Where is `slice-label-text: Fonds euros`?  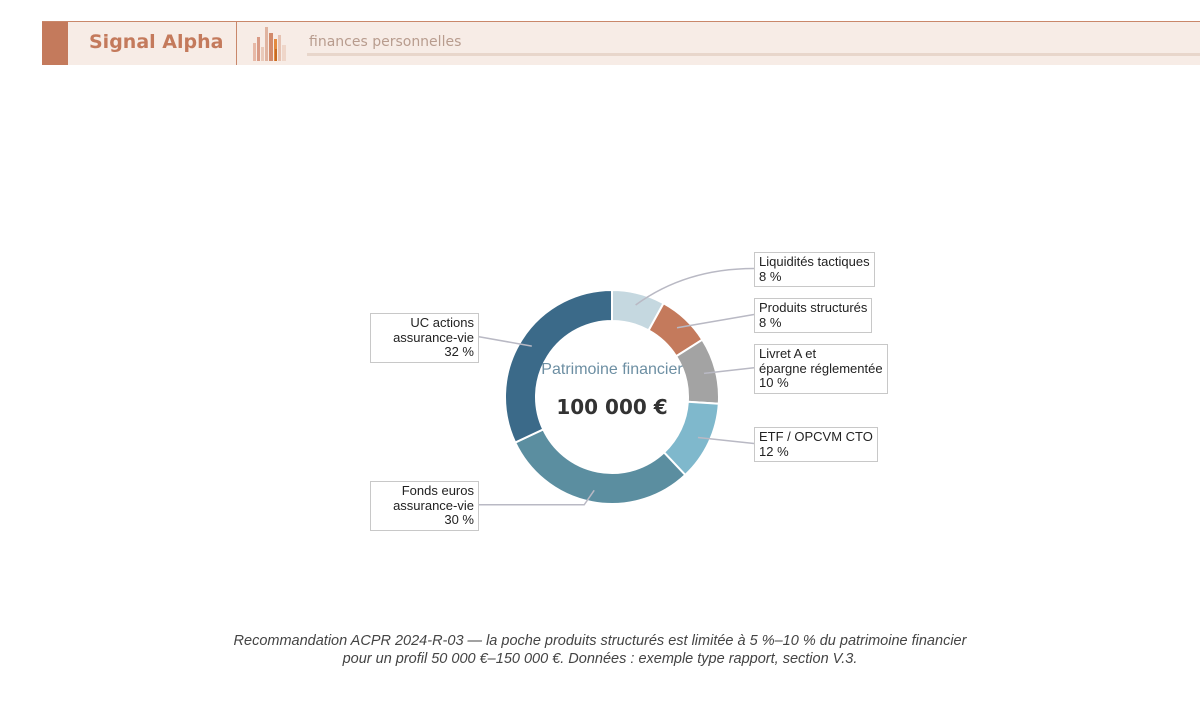 slice-label-text: Fonds euros is located at coordinates (437, 490).